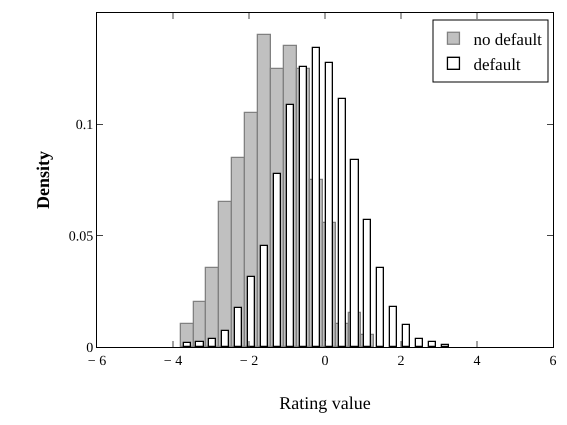 This screenshot has width=567, height=425. I want to click on x-tick-label: 0, so click(325, 361).